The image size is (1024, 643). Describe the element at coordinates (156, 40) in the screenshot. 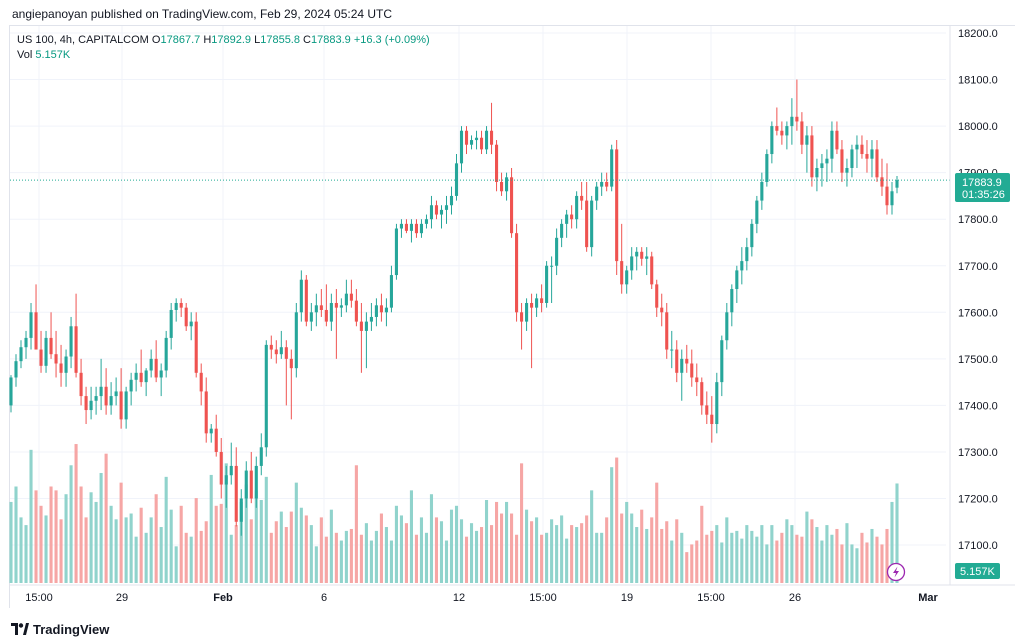

I see `open-label: O` at that location.